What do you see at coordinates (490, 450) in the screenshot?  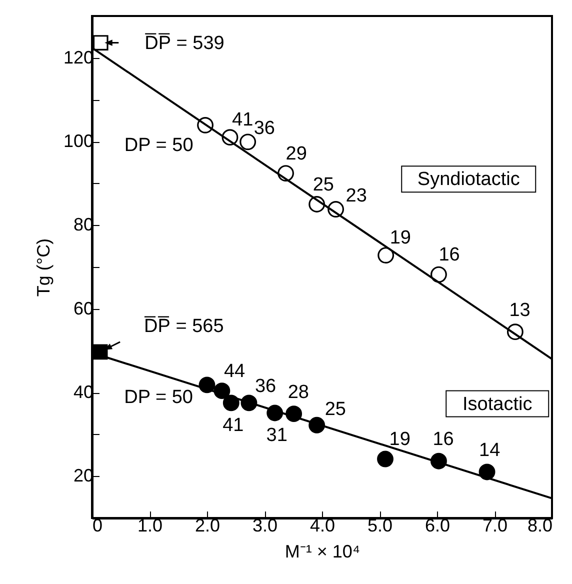 I see `annotation: 14` at bounding box center [490, 450].